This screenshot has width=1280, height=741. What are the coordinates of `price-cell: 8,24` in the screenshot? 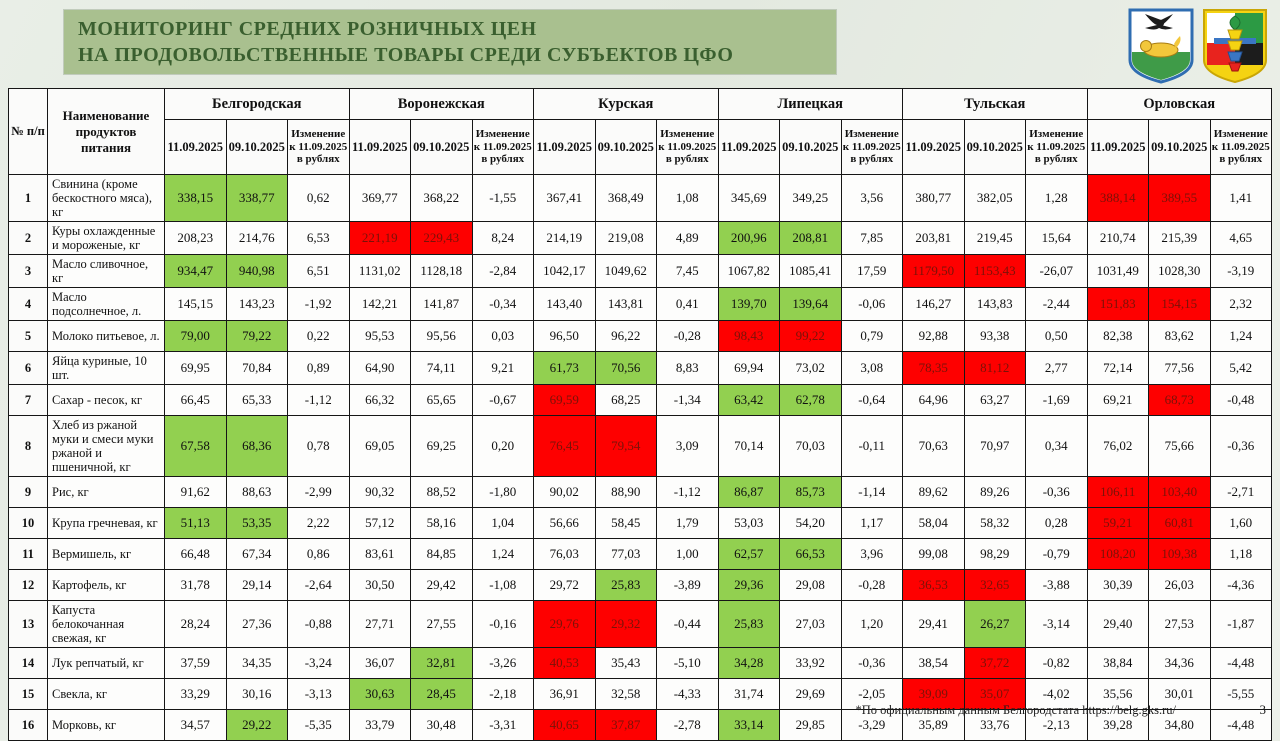 It's located at (502, 238).